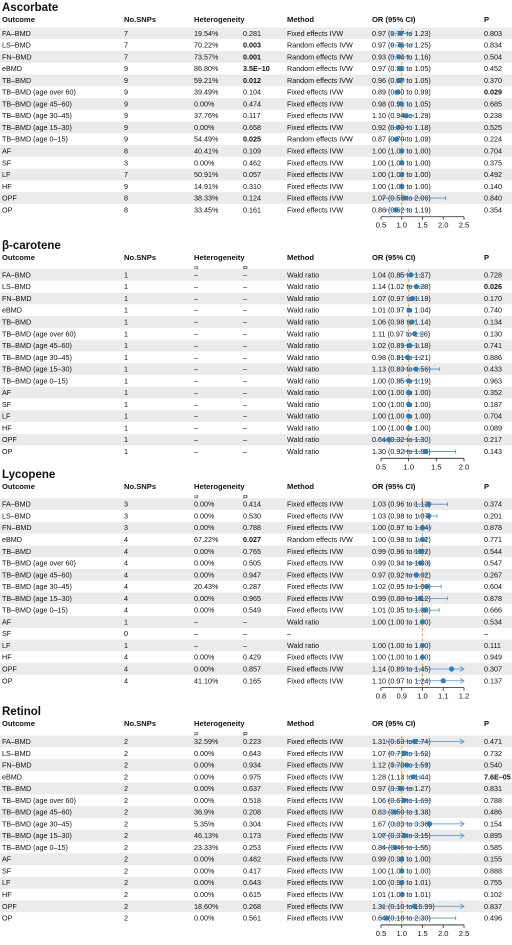 This screenshot has height=945, width=512. I want to click on p-value: 0.143, so click(493, 451).